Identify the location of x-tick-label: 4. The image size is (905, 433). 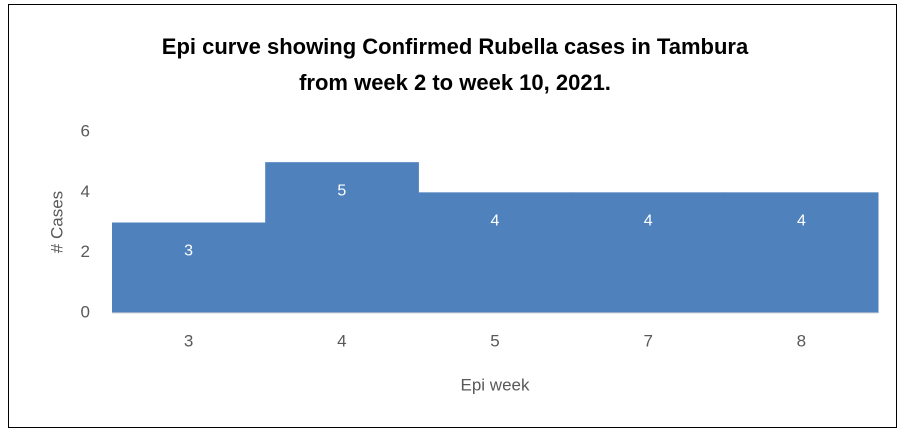
(341, 340).